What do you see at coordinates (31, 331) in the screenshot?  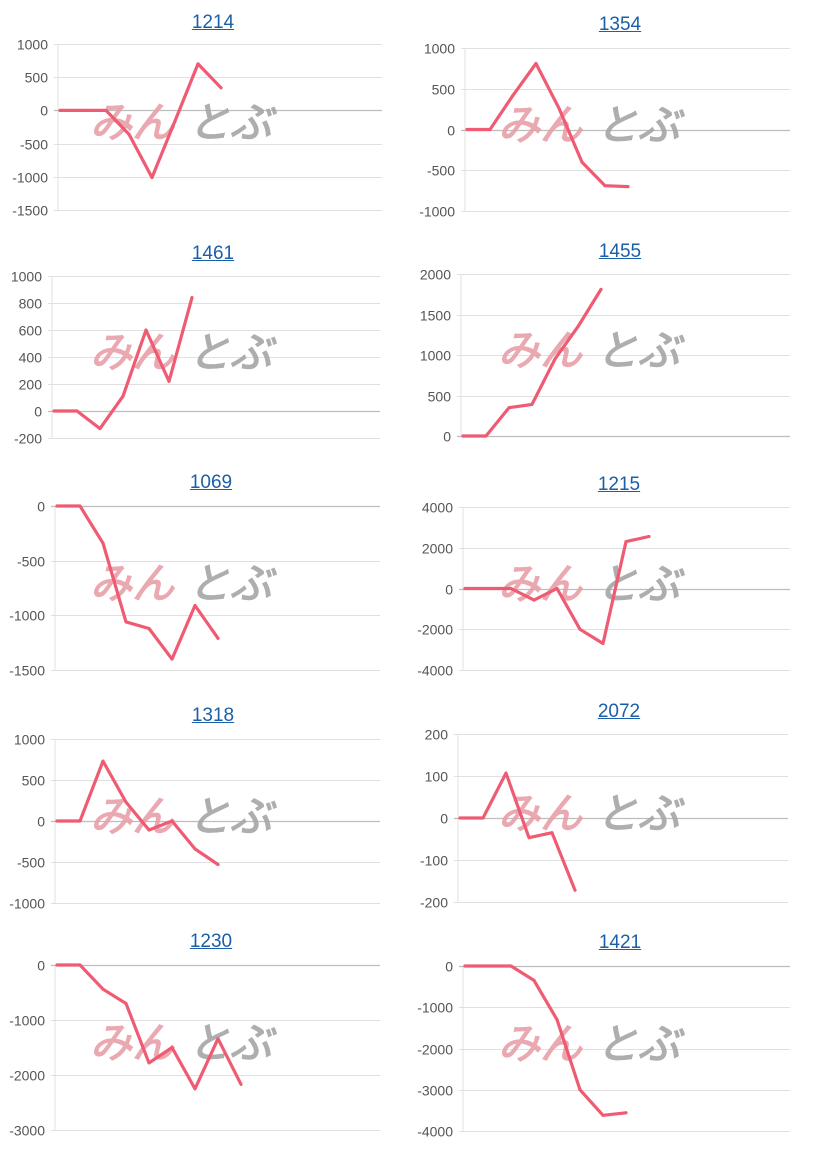 I see `y-tick-label: 600` at bounding box center [31, 331].